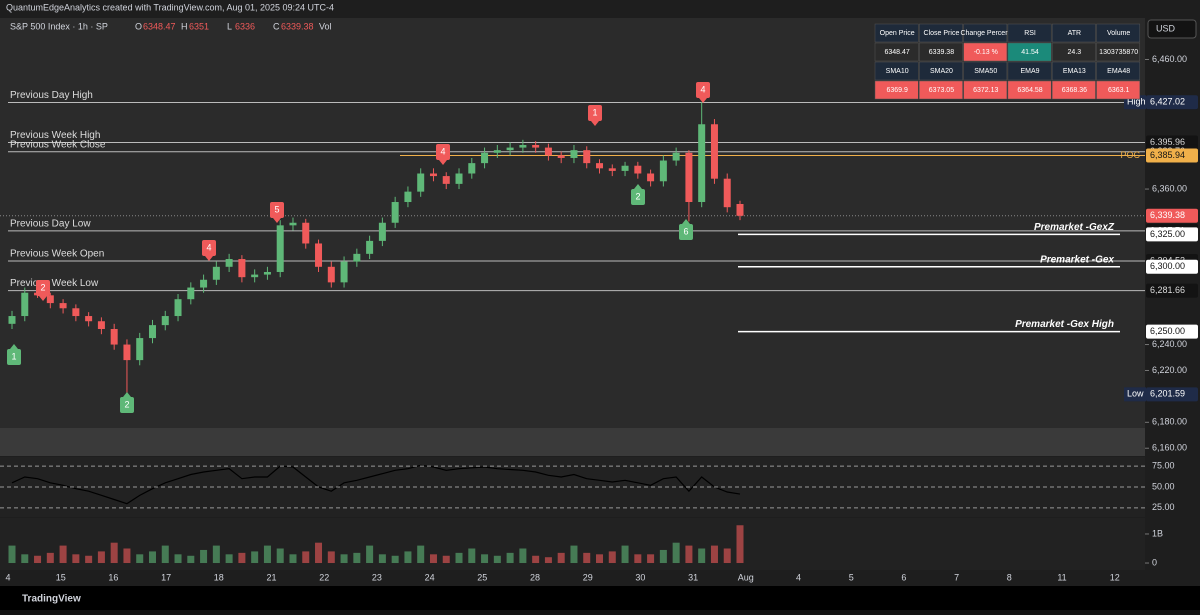  I want to click on x-tick-label: 31, so click(693, 577).